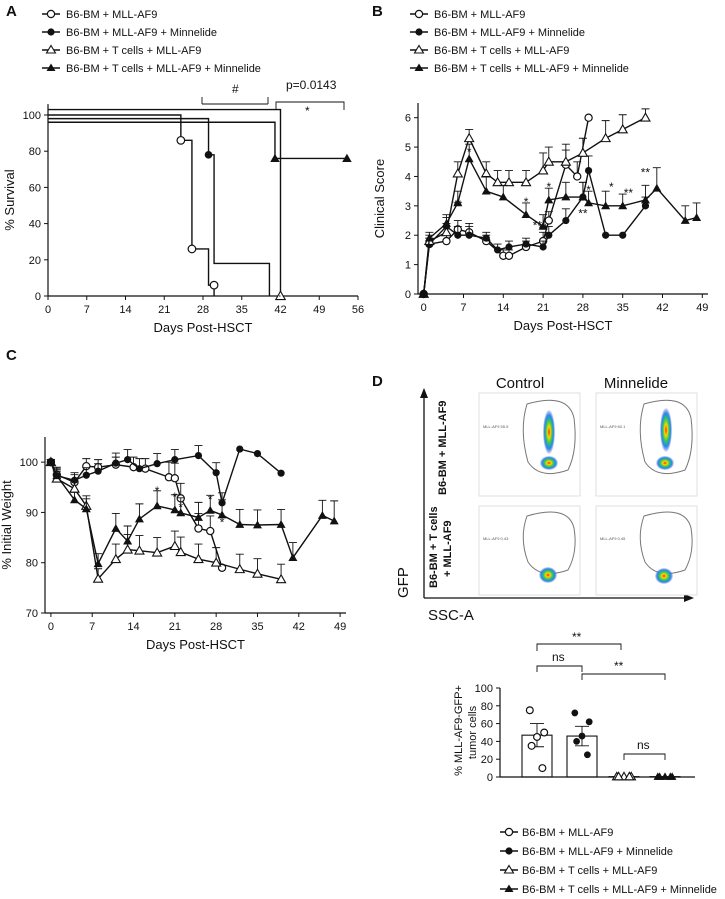 Image resolution: width=725 pixels, height=899 pixels. What do you see at coordinates (377, 11) in the screenshot?
I see `panel-label-b: B` at bounding box center [377, 11].